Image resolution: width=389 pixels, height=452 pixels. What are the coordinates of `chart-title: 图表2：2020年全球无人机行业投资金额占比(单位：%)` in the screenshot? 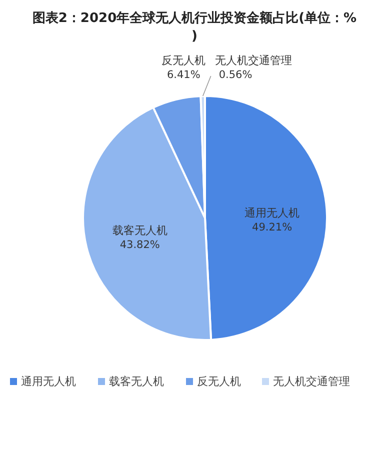 It's located at (194, 27).